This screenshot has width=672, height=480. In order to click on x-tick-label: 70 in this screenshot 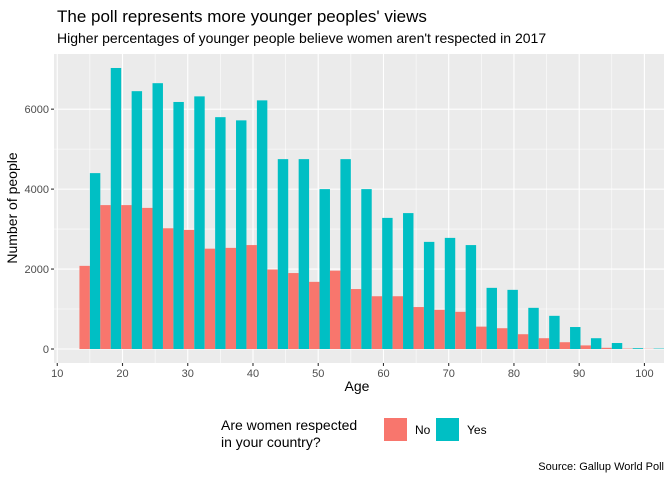, I will do `click(449, 374)`.